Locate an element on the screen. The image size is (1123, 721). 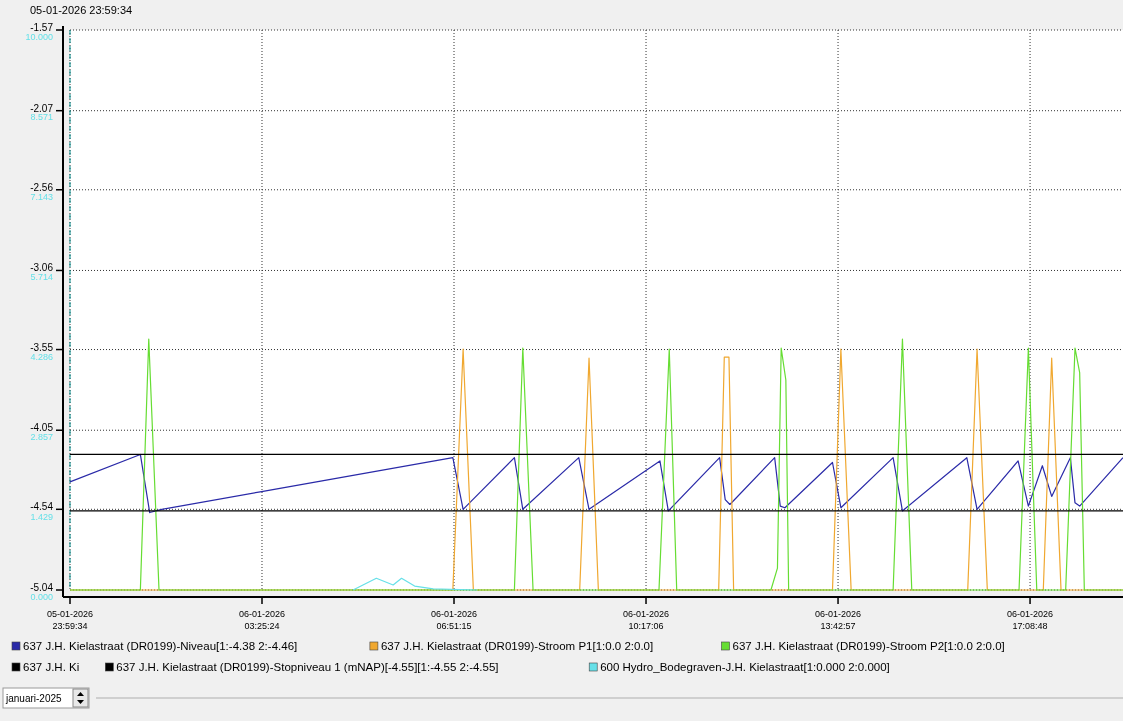
text: januari-2025 is located at coordinates (34, 698).